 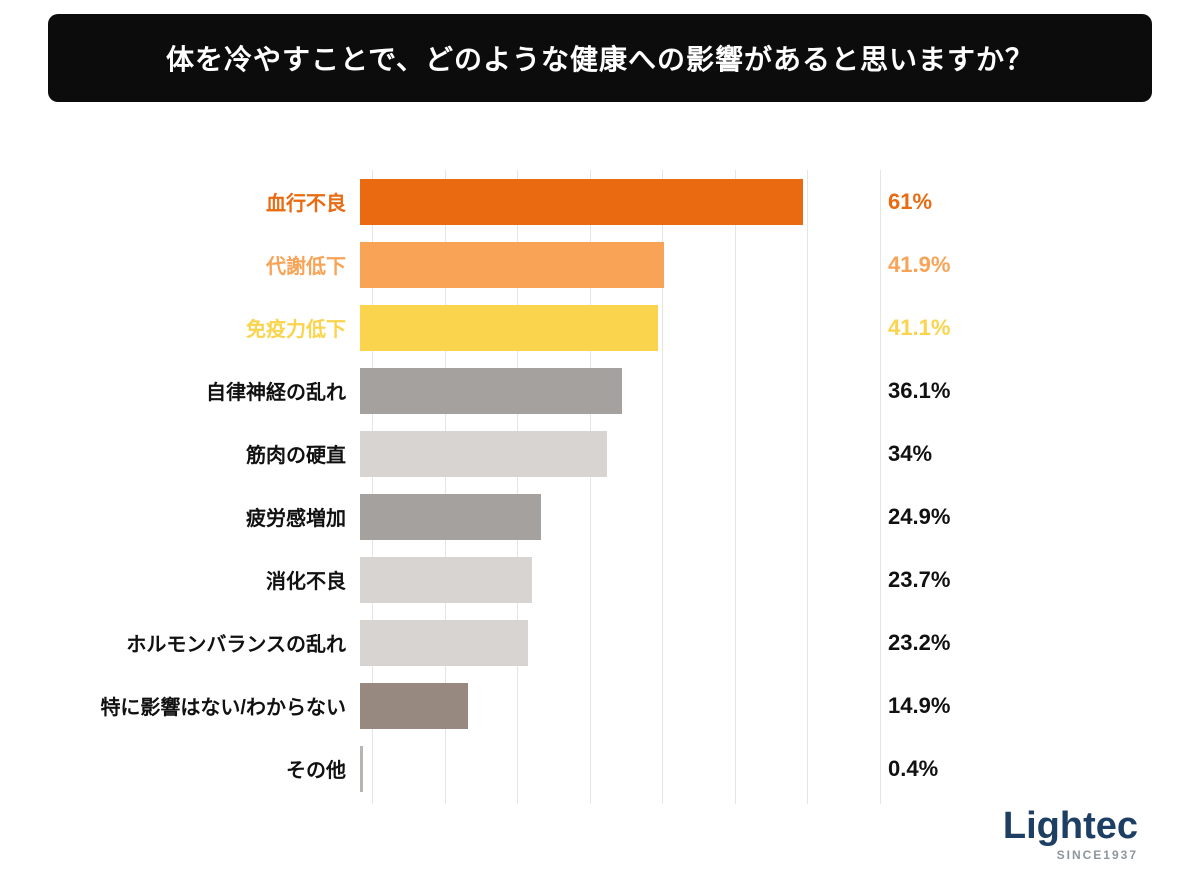 I want to click on chart-row: 疲労感増加 24.9%, so click(x=600, y=516).